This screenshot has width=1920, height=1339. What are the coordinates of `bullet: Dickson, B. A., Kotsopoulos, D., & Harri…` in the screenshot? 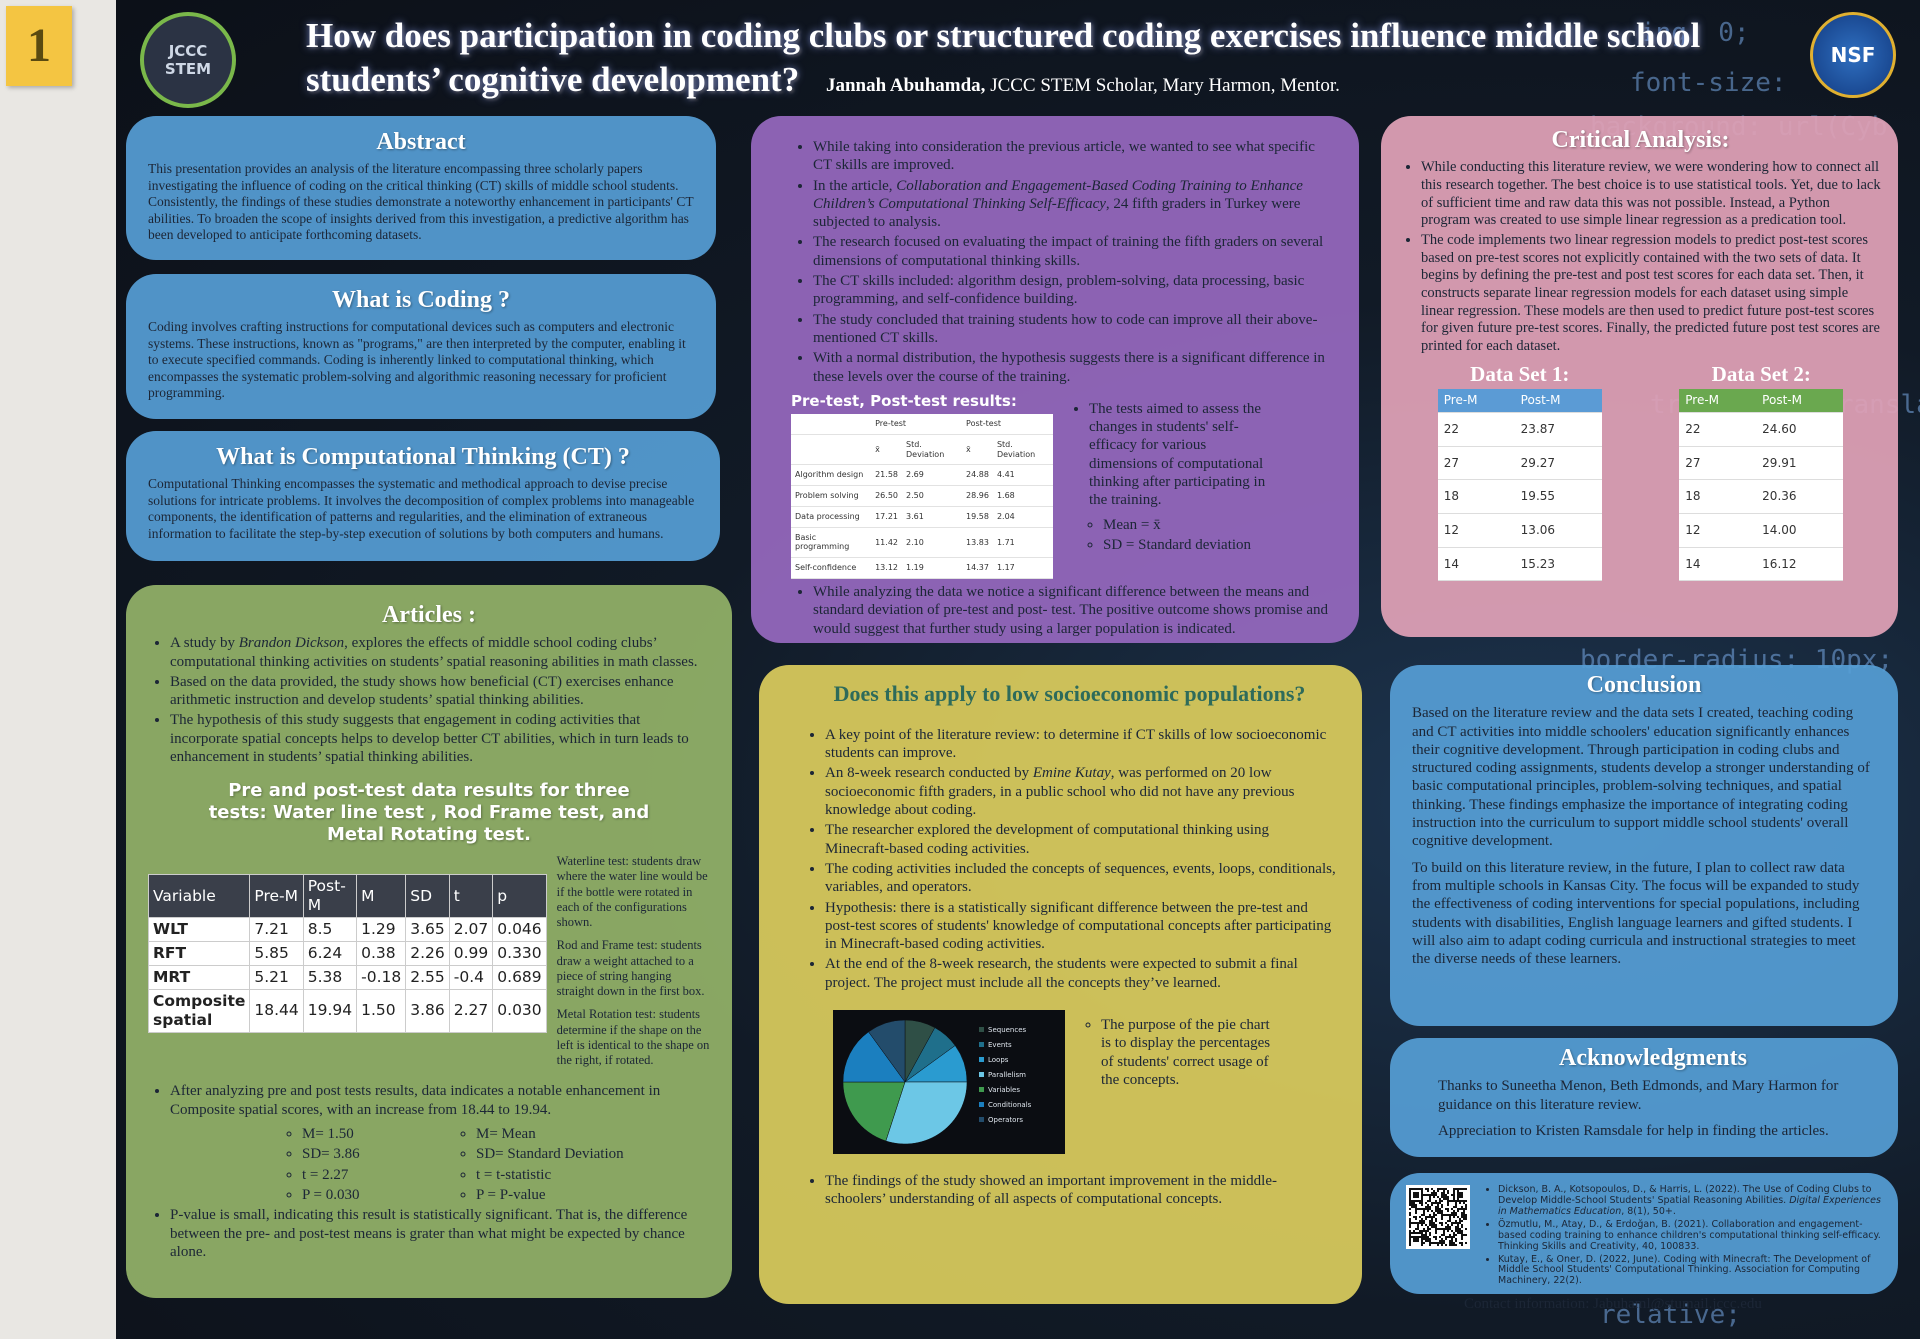 It's located at (1690, 1201).